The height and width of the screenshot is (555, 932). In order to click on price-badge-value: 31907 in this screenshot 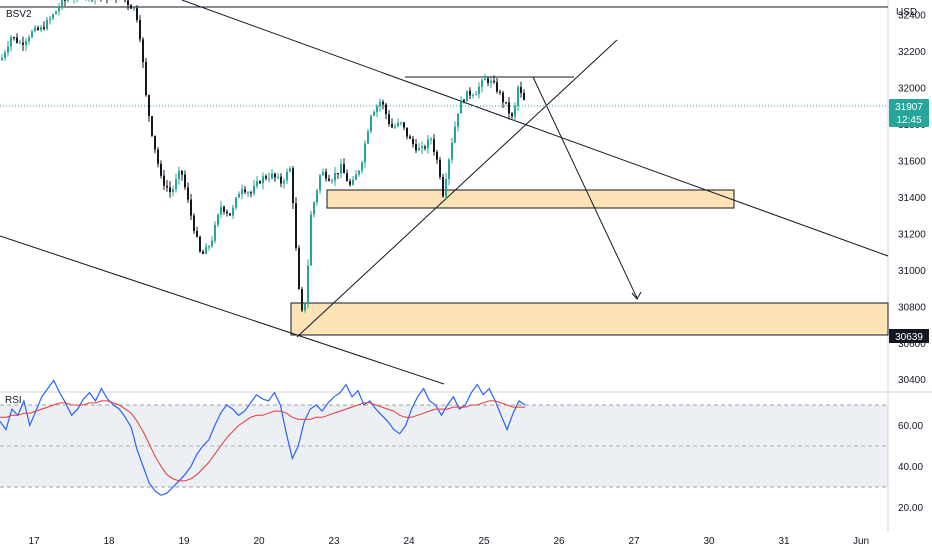, I will do `click(909, 107)`.